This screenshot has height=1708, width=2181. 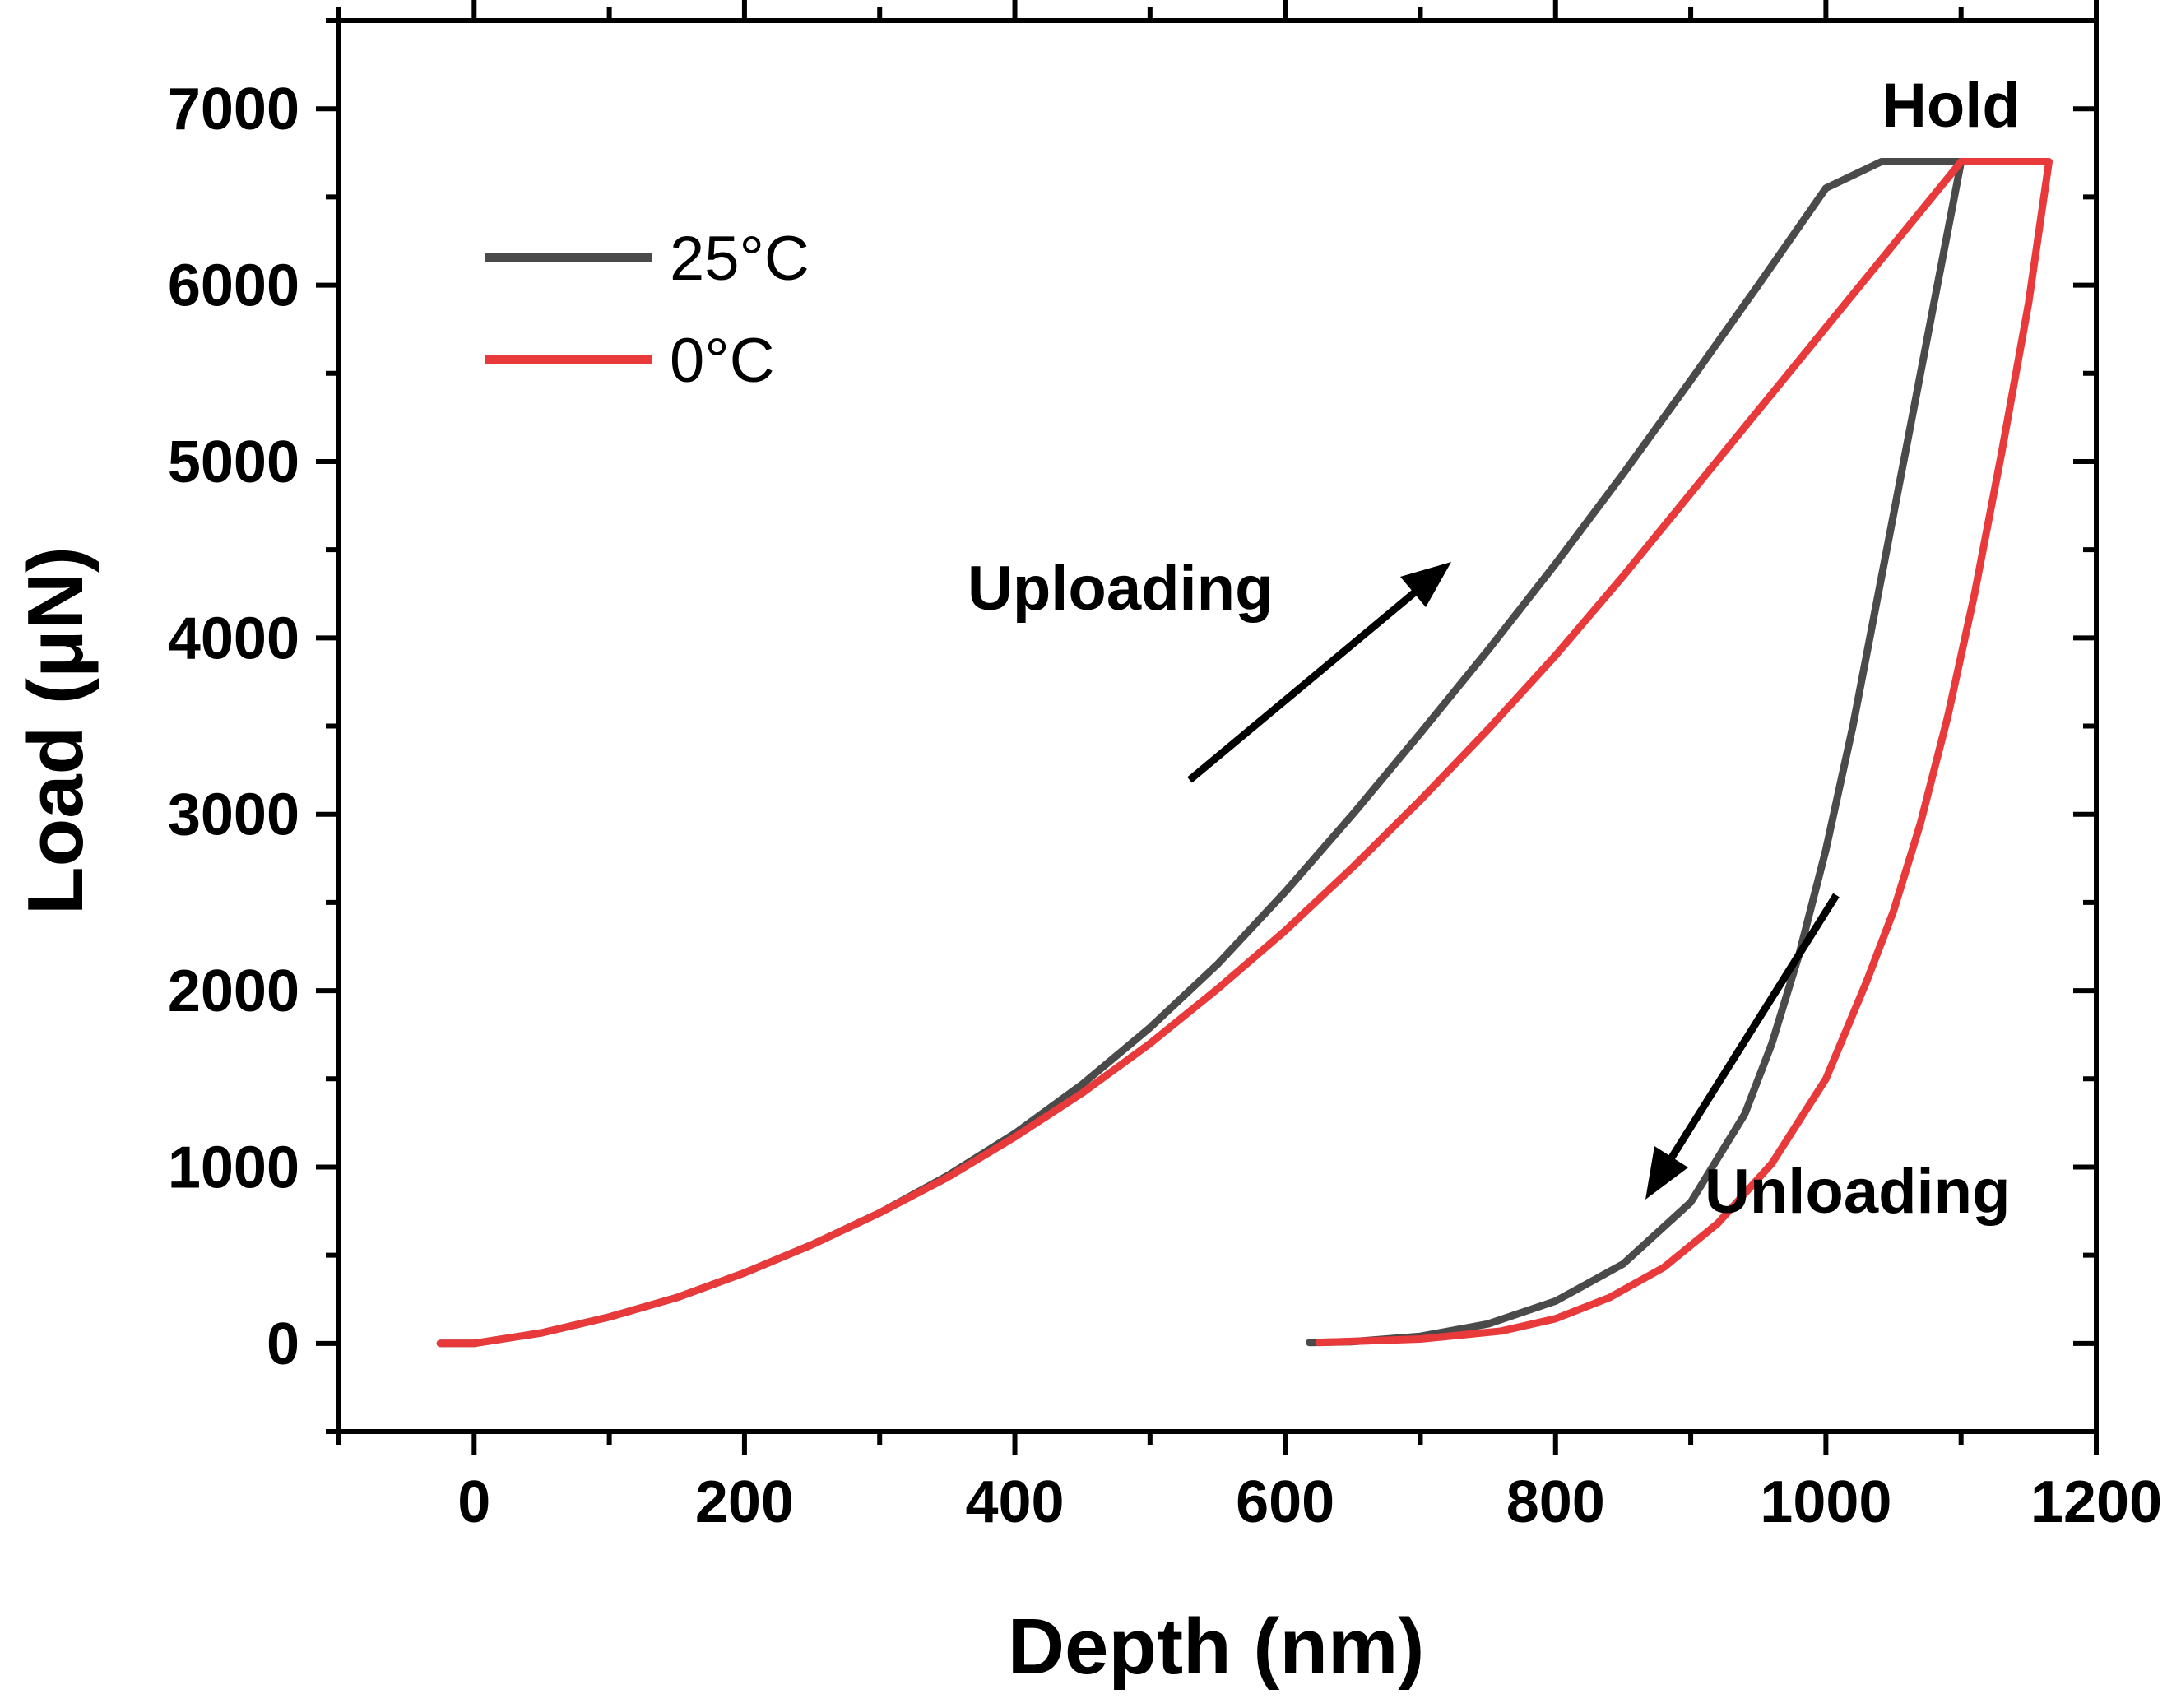 I want to click on arrow-unloading, so click(x=1742, y=1047).